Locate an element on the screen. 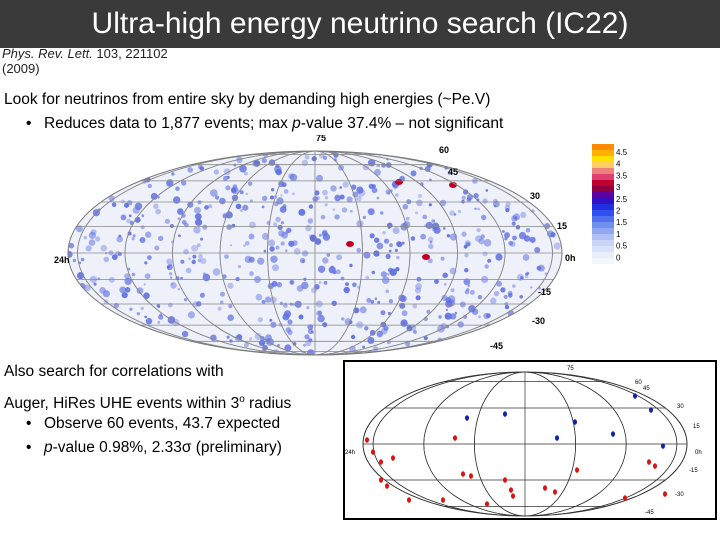 This screenshot has height=540, width=720. dec-label: 15 is located at coordinates (562, 226).